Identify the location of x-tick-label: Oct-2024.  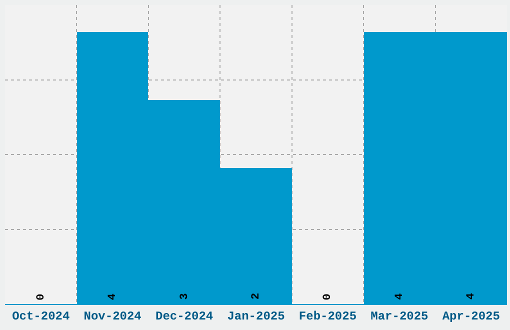
(41, 316).